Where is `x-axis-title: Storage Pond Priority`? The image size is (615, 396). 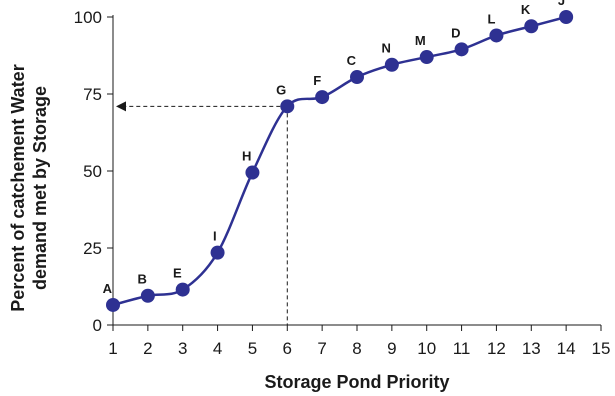
x-axis-title: Storage Pond Priority is located at coordinates (356, 382).